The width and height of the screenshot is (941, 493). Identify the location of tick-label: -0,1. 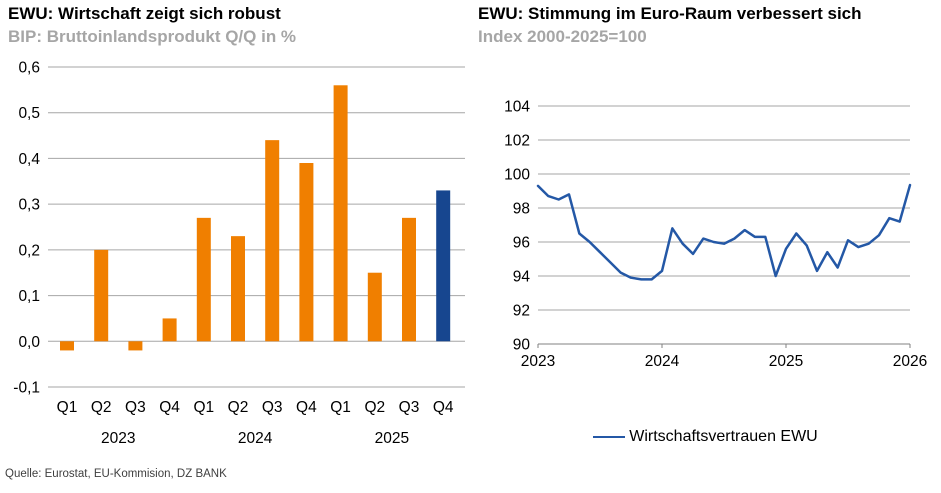
(26, 388).